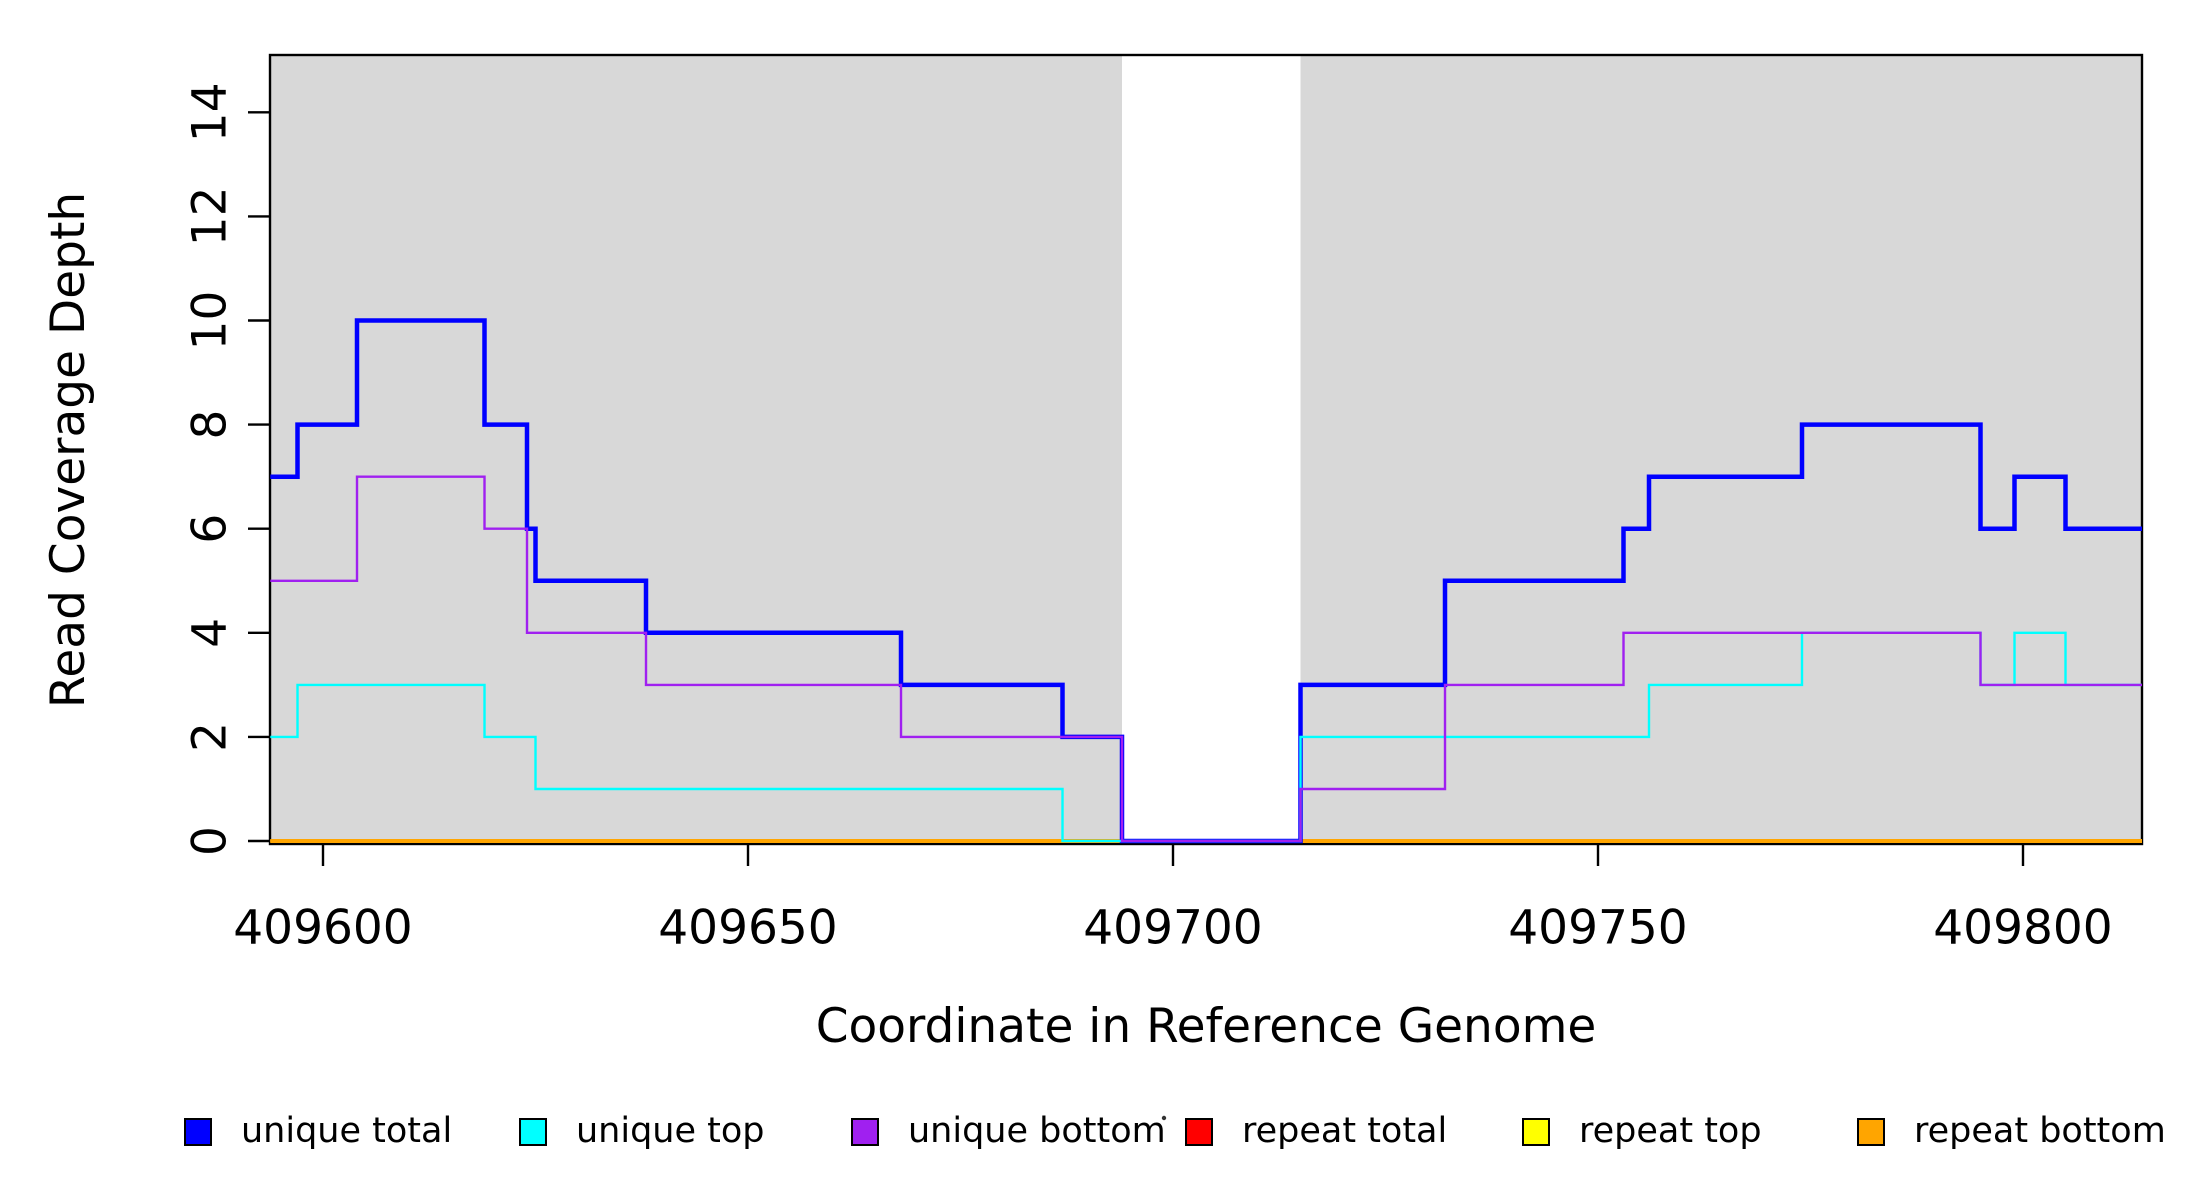 The width and height of the screenshot is (2200, 1200). What do you see at coordinates (747, 927) in the screenshot?
I see `x-tick-label: 409650` at bounding box center [747, 927].